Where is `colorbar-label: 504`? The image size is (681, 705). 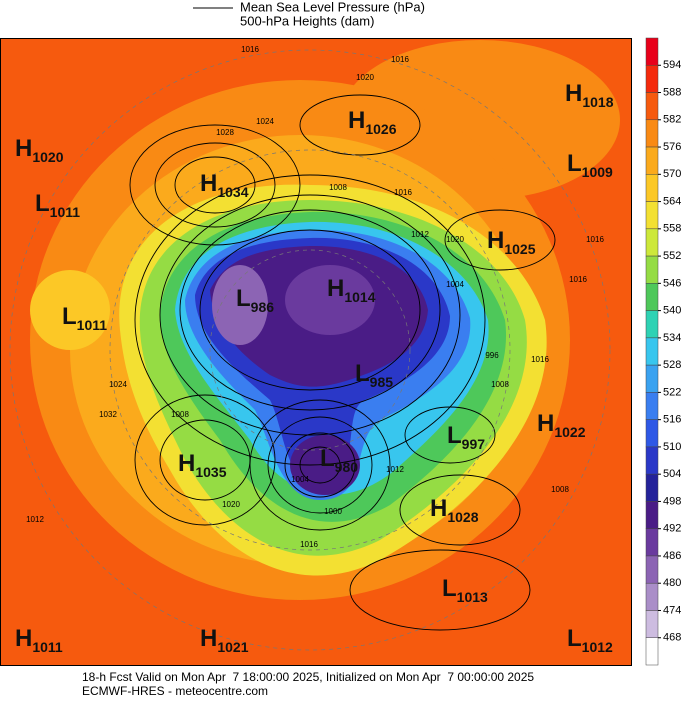
colorbar-label: 504 is located at coordinates (672, 474).